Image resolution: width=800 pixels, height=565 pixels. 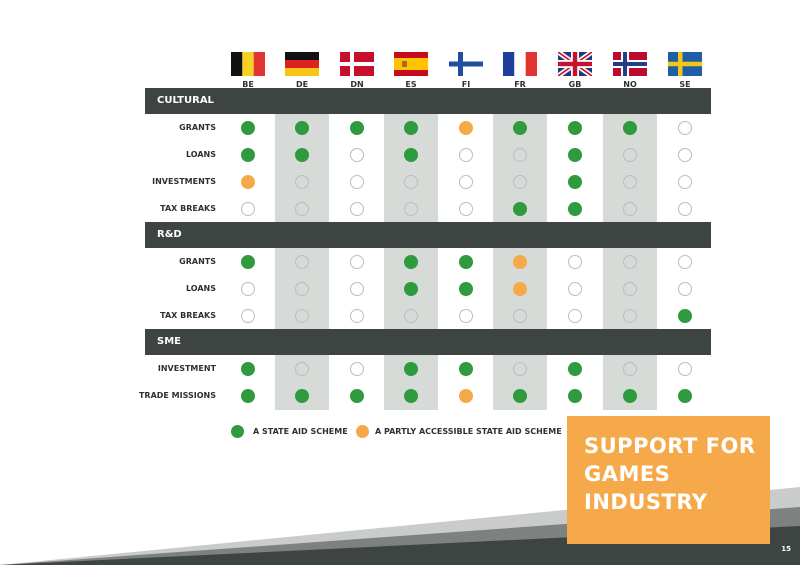 What do you see at coordinates (184, 181) in the screenshot?
I see `row-label: INVESTMENTS` at bounding box center [184, 181].